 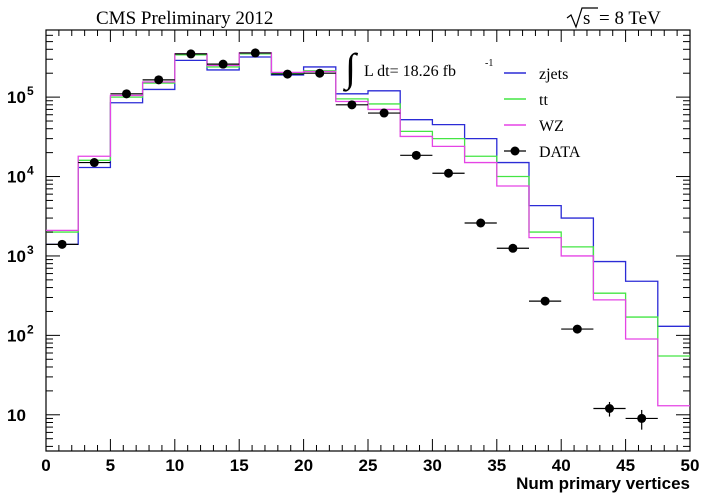 What do you see at coordinates (515, 151) in the screenshot?
I see `legend-swatch-marker` at bounding box center [515, 151].